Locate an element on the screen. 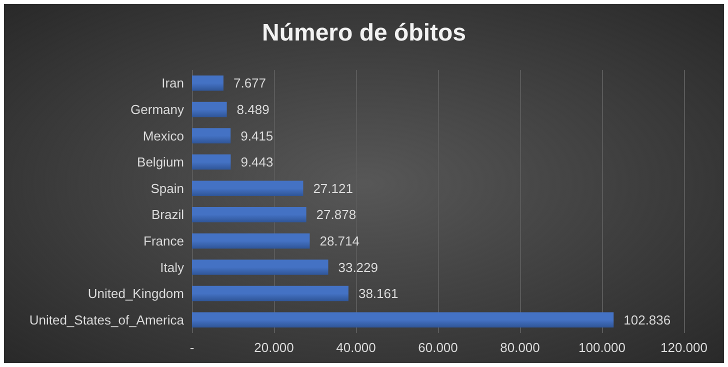  y-tick-label: Italy is located at coordinates (172, 267).